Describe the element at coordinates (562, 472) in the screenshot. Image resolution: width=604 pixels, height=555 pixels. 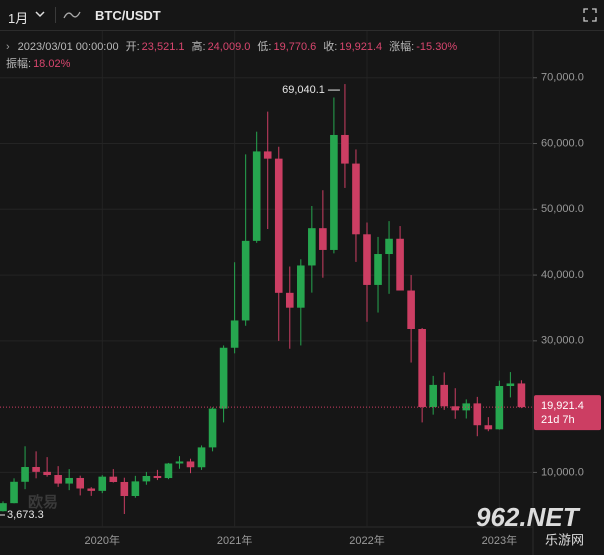
I see `y-tick-label: 10,000.0` at that location.